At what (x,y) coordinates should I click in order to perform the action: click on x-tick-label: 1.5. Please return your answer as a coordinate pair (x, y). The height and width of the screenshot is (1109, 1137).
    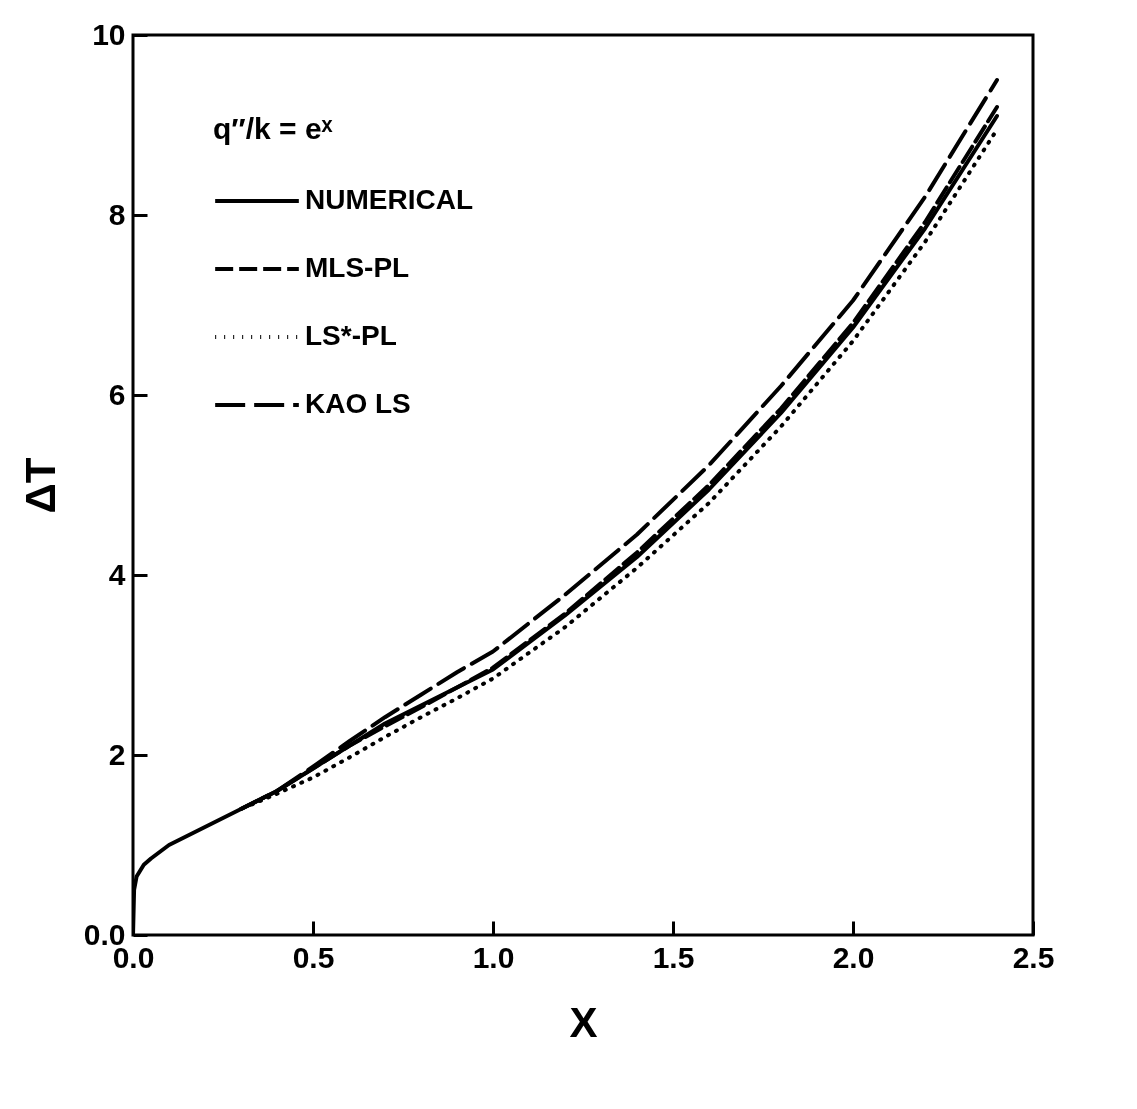
    Looking at the image, I should click on (673, 957).